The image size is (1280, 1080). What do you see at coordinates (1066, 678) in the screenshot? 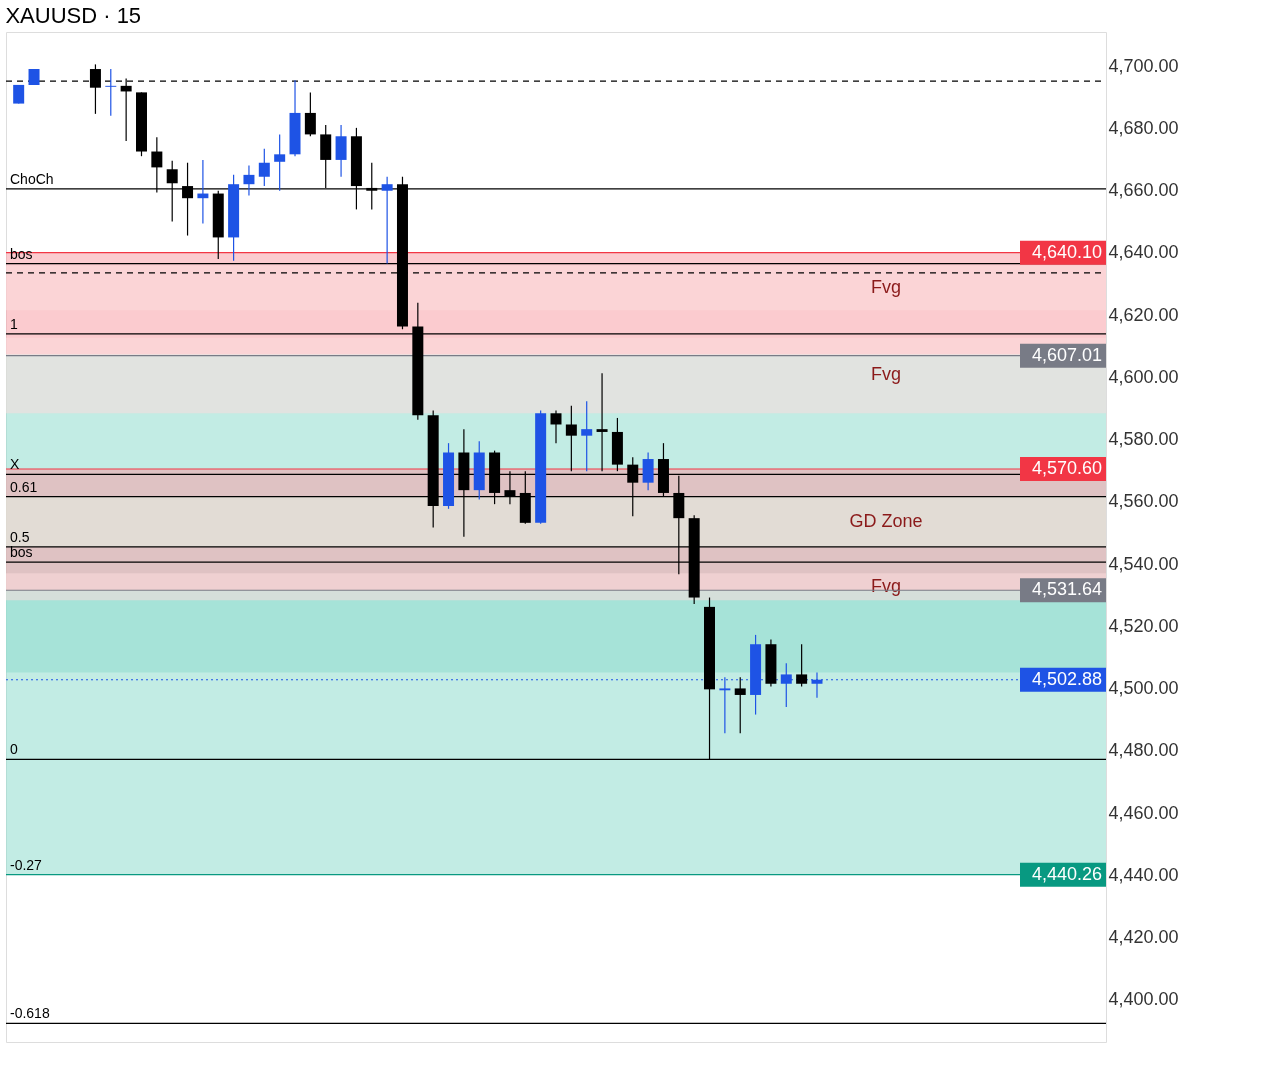
I see `ref-line-label: 4,502.88` at bounding box center [1066, 678].